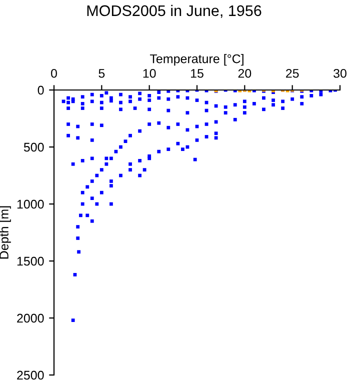 The width and height of the screenshot is (348, 384). I want to click on x-tick-label: 25, so click(292, 73).